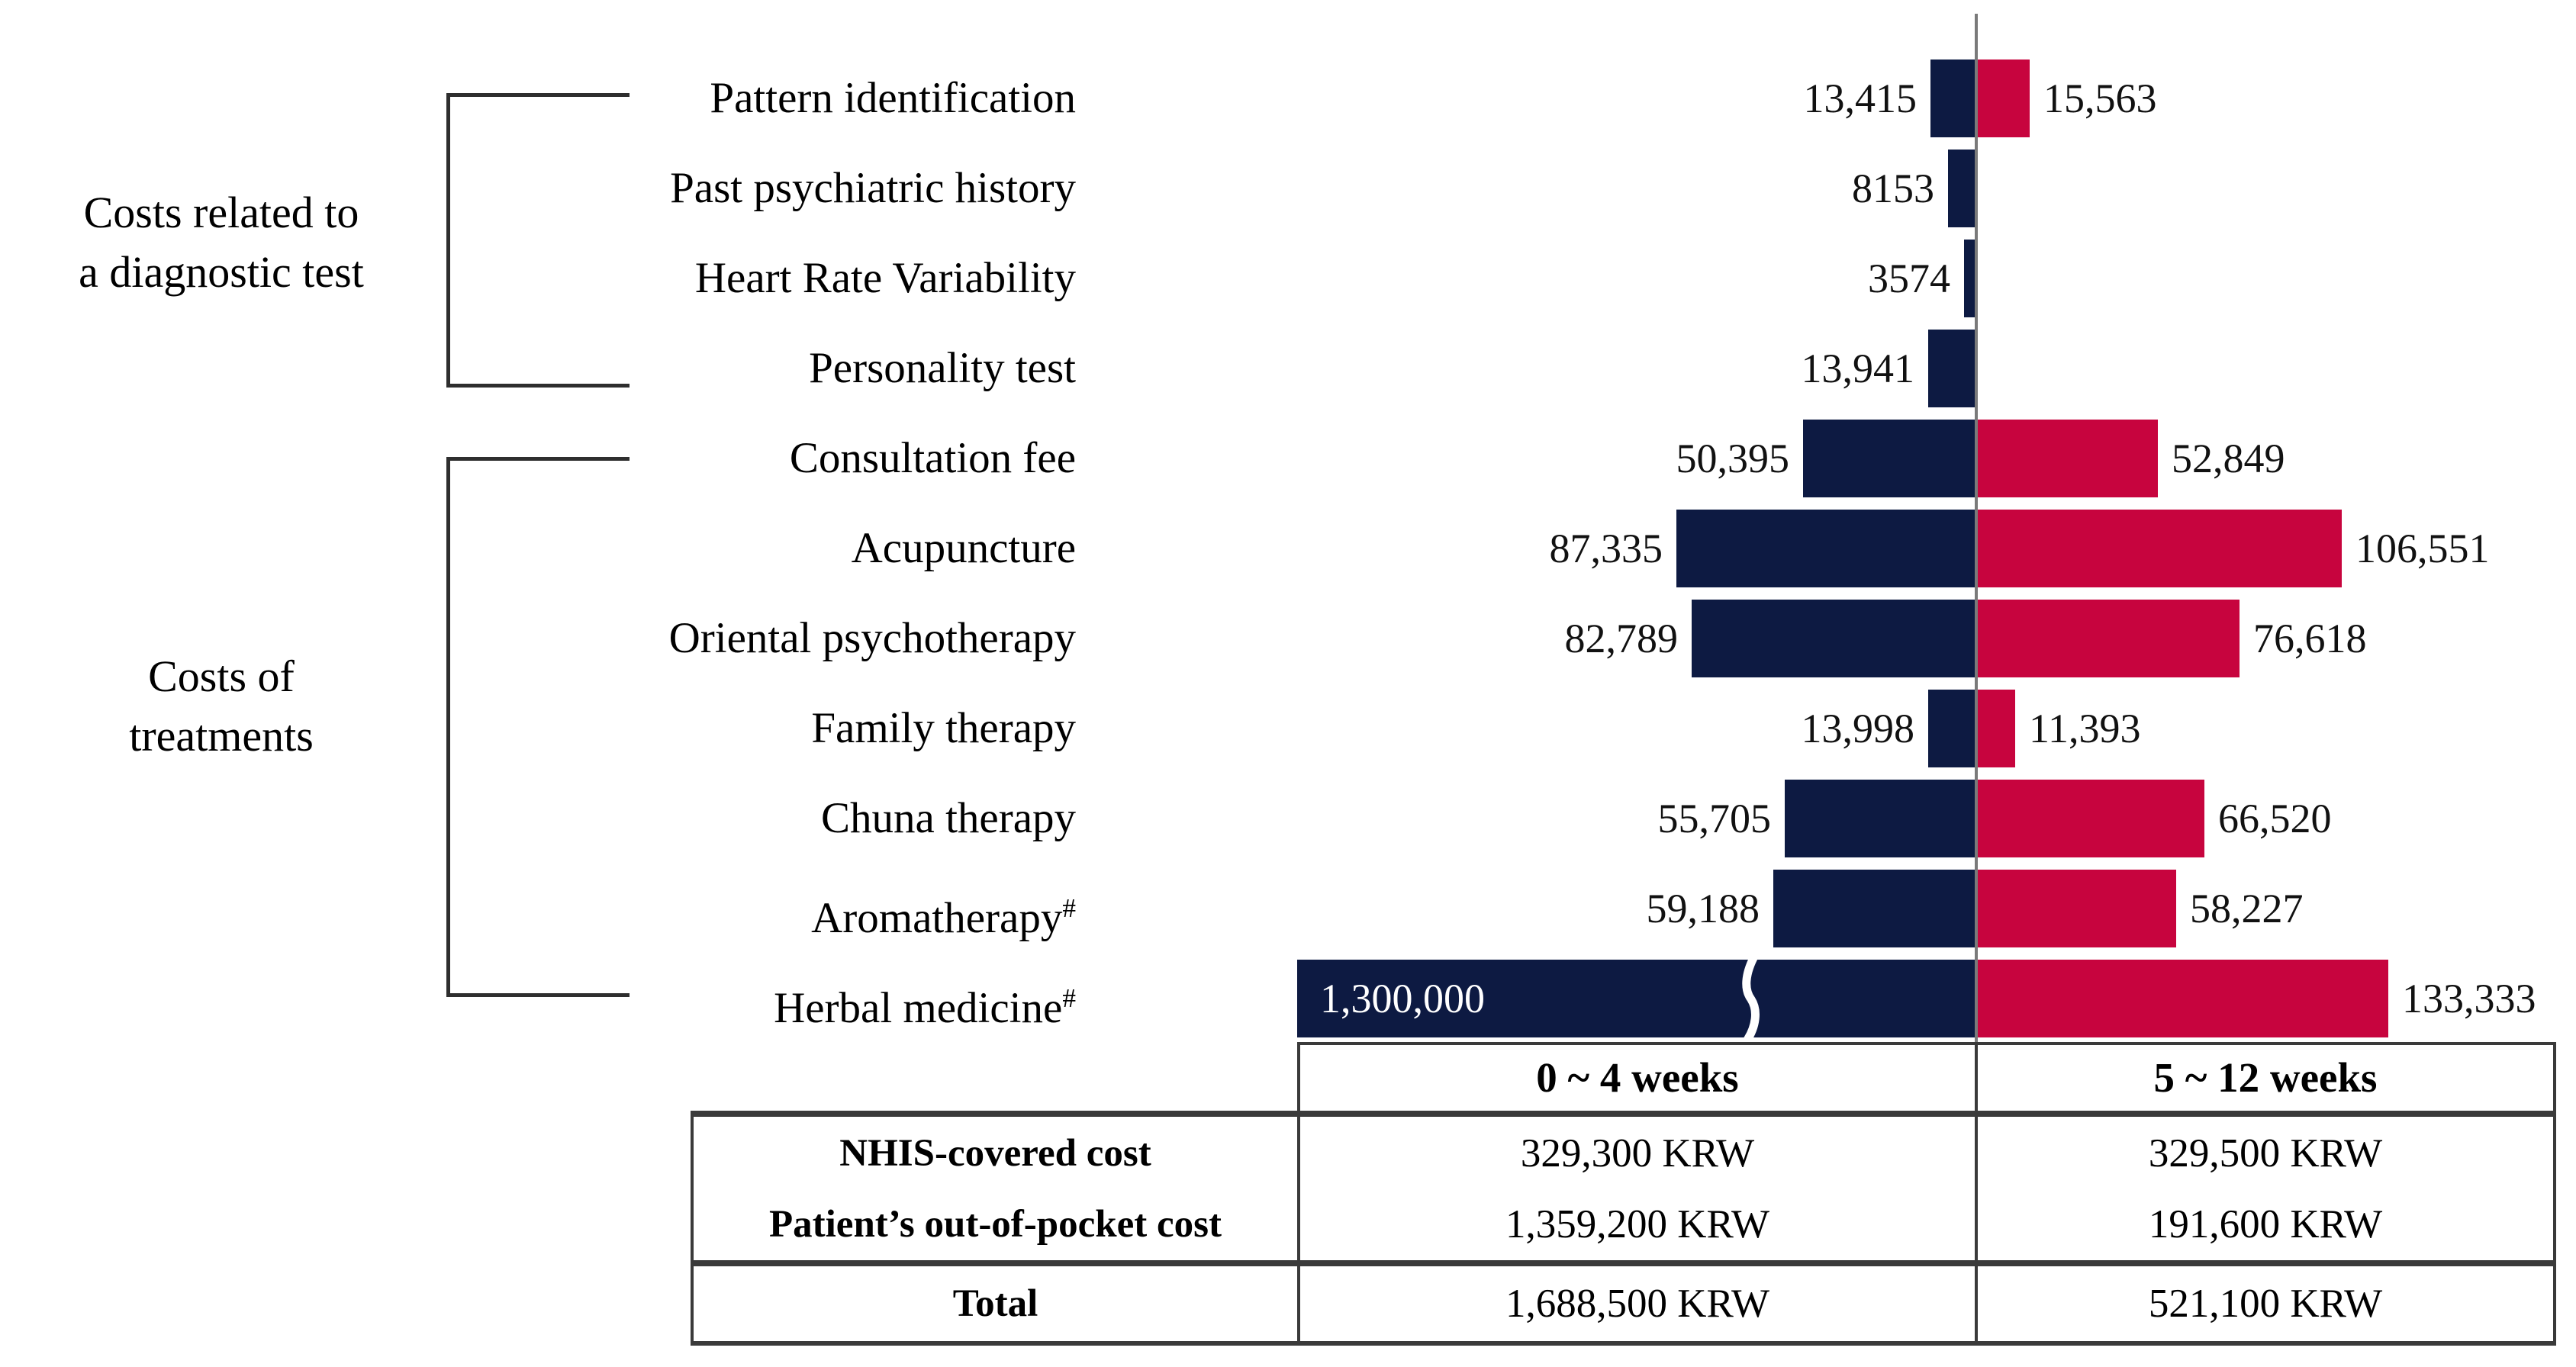  I want to click on group-label-treatments-line2: treatments, so click(221, 736).